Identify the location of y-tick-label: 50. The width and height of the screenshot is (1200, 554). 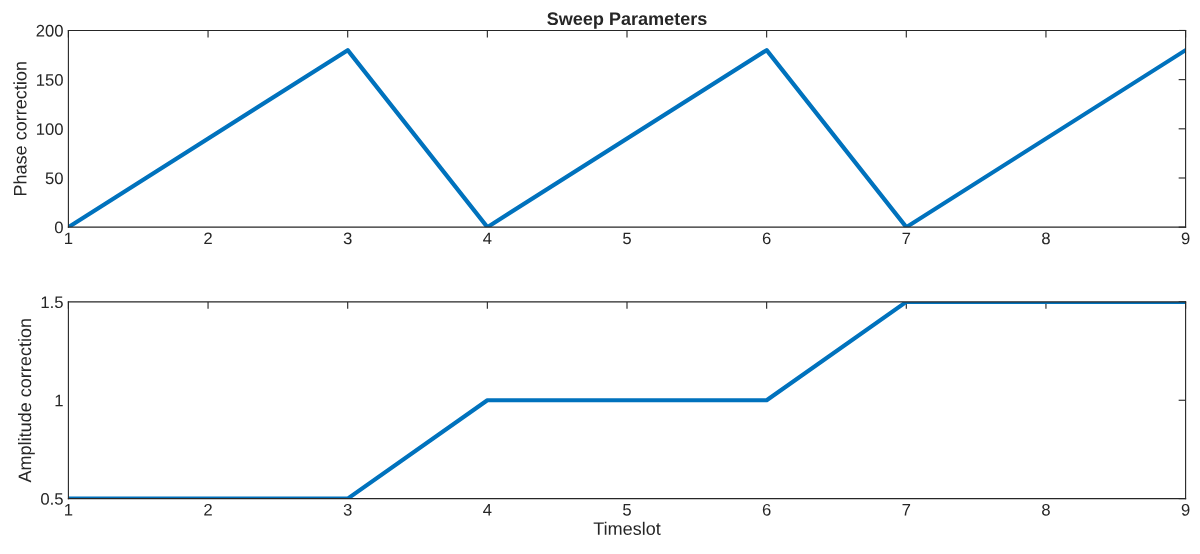
(54, 178).